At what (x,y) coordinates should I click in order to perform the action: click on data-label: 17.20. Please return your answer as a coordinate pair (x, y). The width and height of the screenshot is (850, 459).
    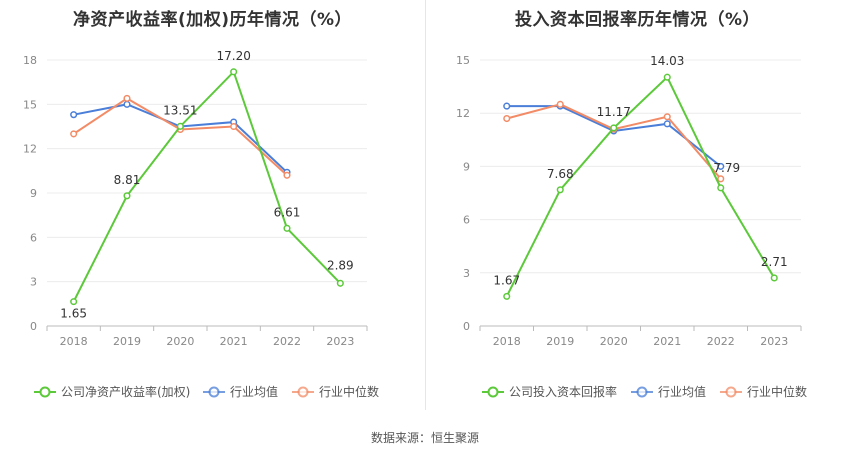
    Looking at the image, I should click on (233, 56).